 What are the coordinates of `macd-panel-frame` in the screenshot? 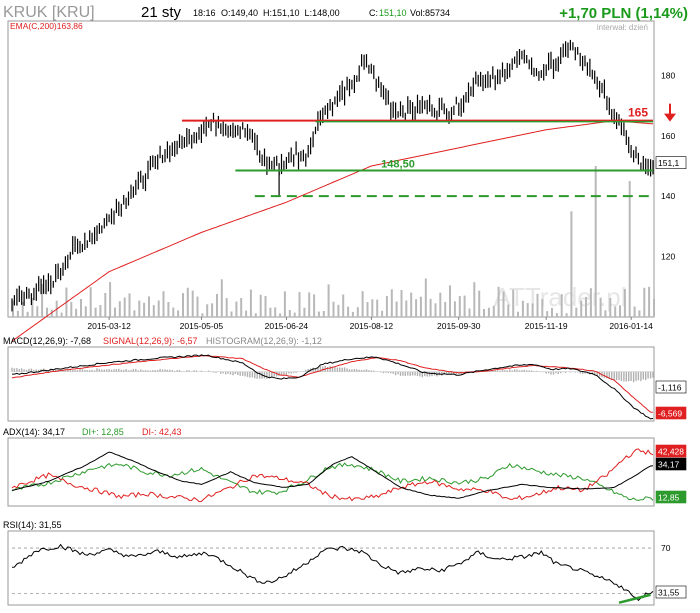 It's located at (331, 384).